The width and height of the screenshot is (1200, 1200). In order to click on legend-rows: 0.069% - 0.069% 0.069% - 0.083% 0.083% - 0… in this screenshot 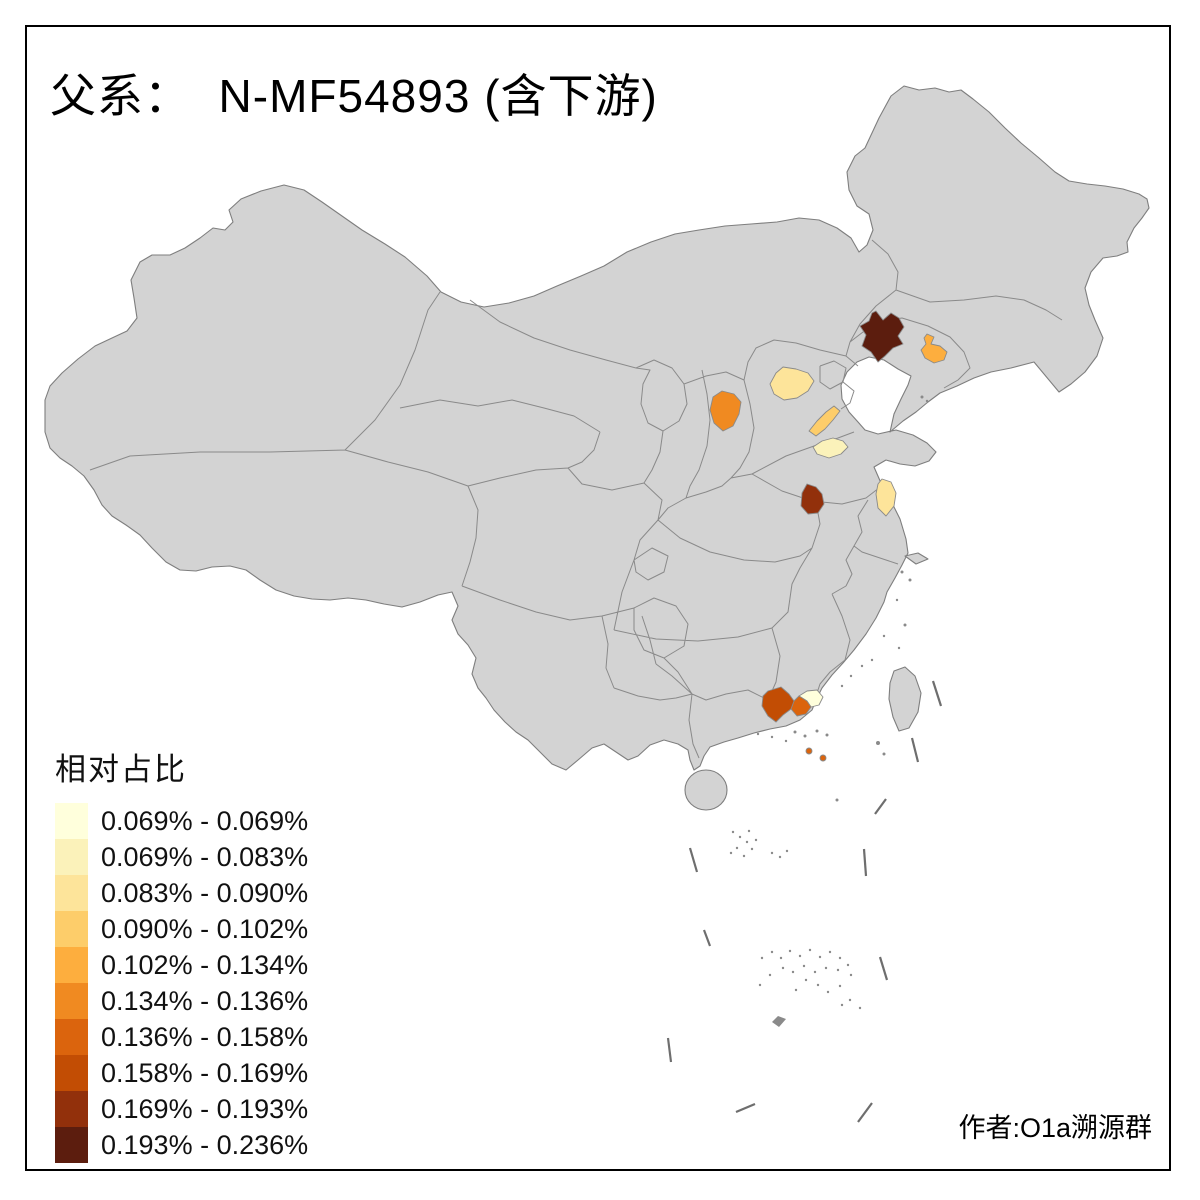, I will do `click(181, 983)`.